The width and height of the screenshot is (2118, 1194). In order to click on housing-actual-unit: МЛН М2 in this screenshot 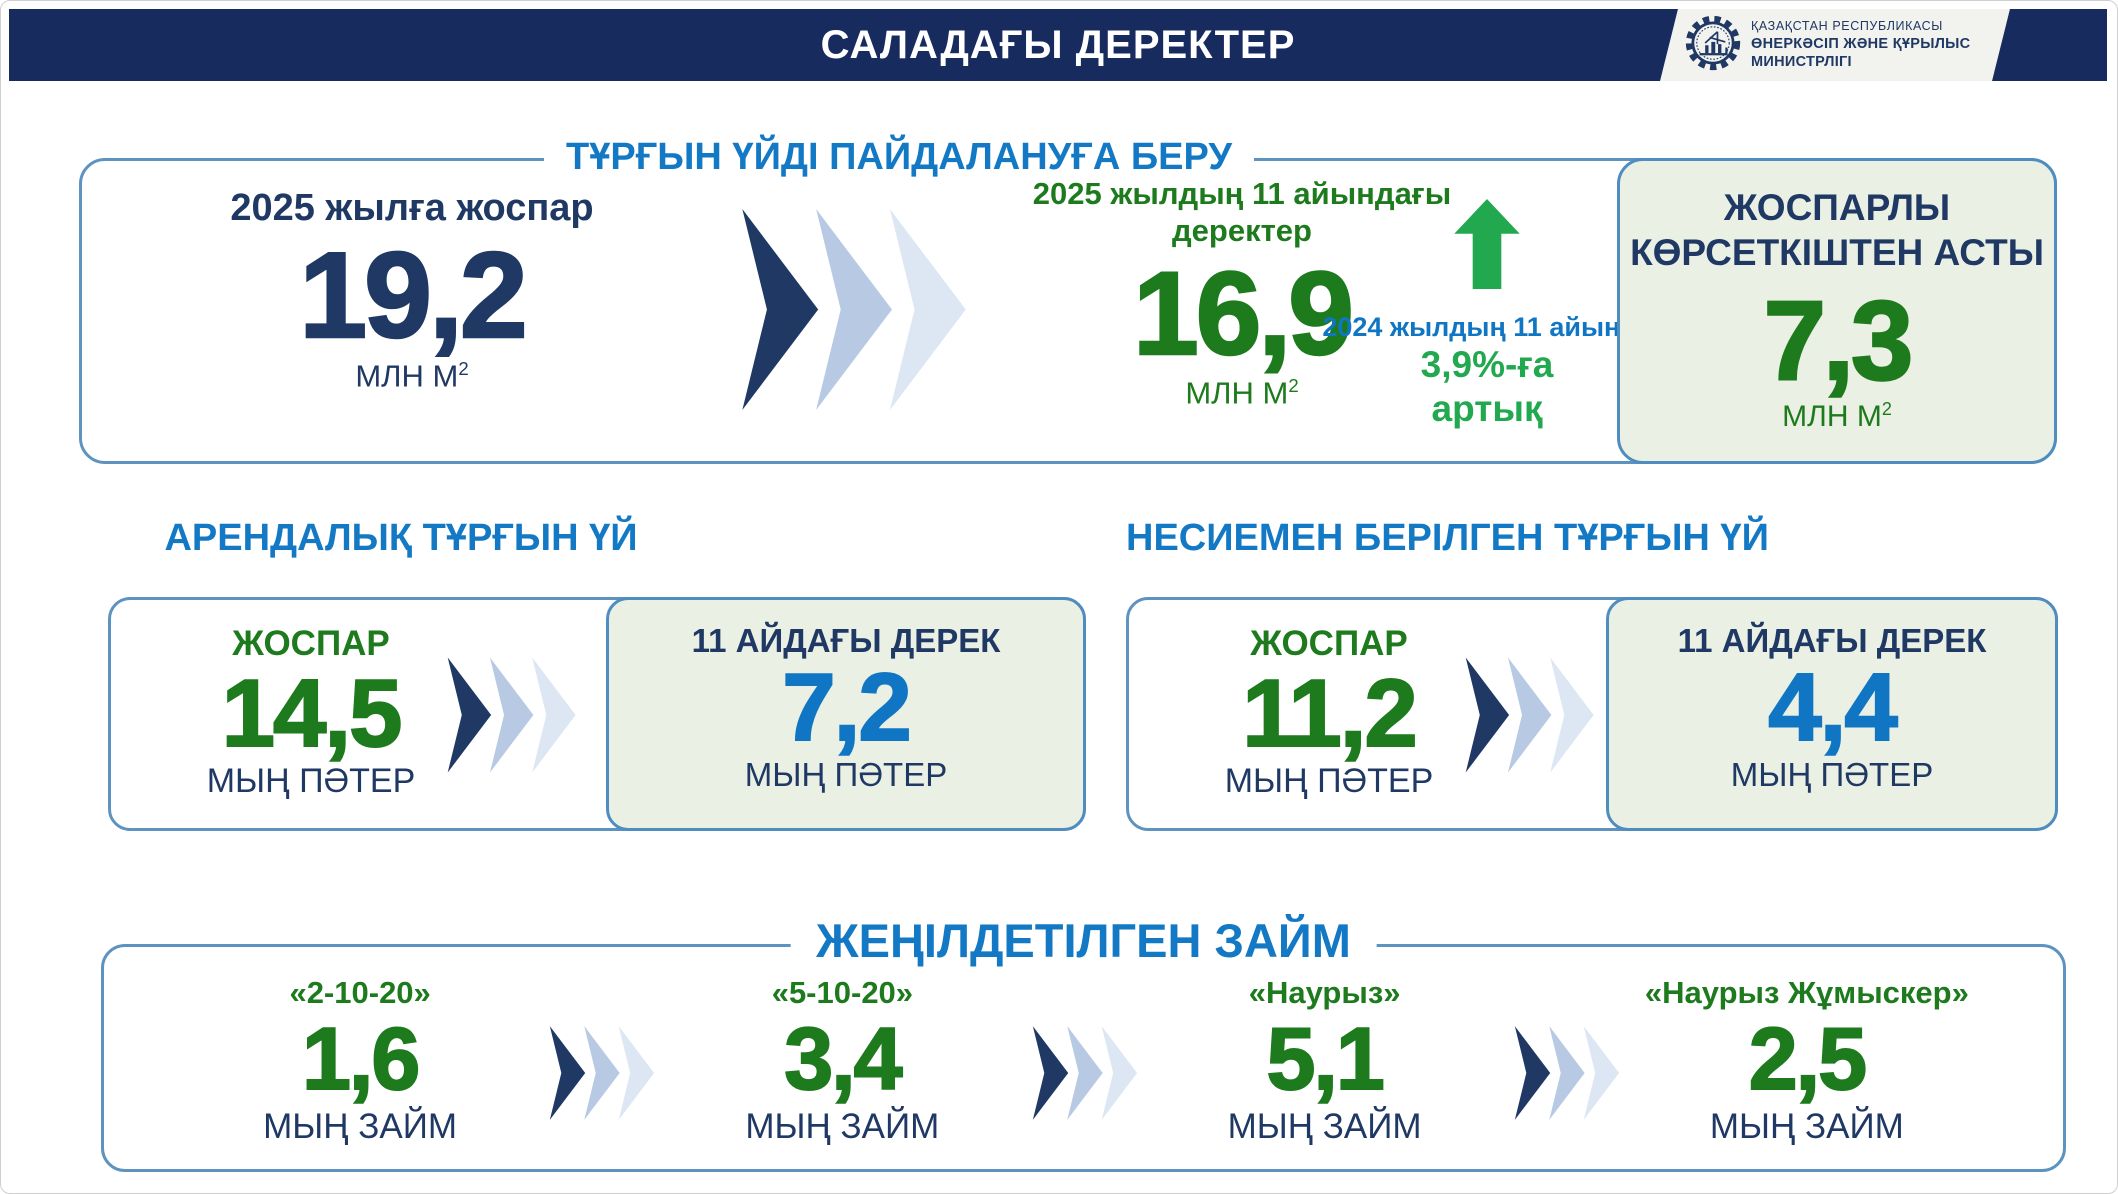, I will do `click(1242, 393)`.